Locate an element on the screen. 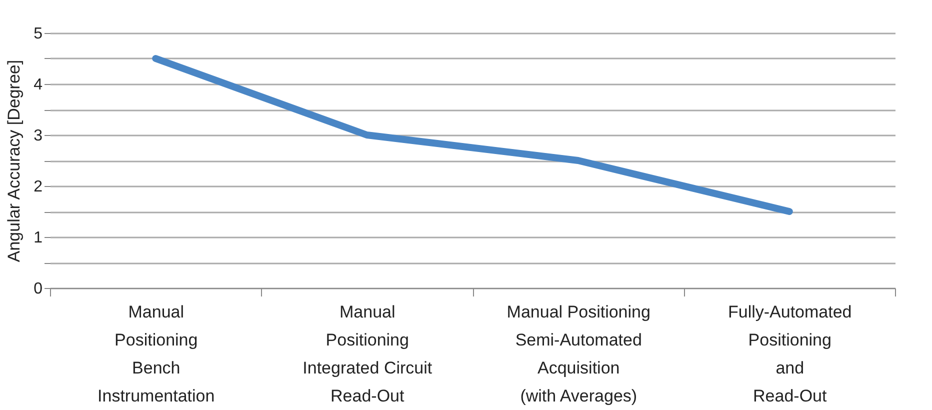 The image size is (932, 410). x-tick-label: Manual Positioning Integrated Circuit Read-Out is located at coordinates (367, 354).